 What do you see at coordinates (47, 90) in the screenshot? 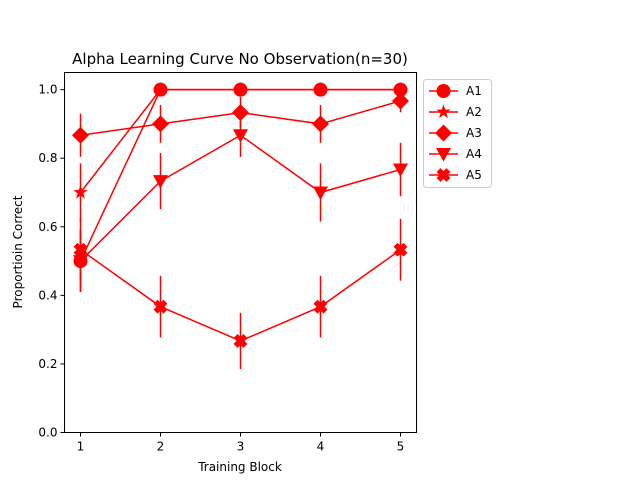
I see `y-tick-label: 1.0` at bounding box center [47, 90].